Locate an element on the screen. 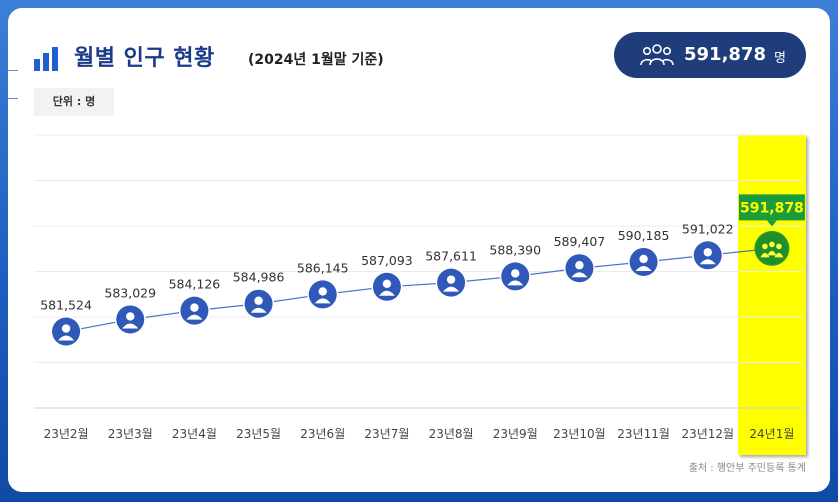  data-label: 590,185 is located at coordinates (644, 235).